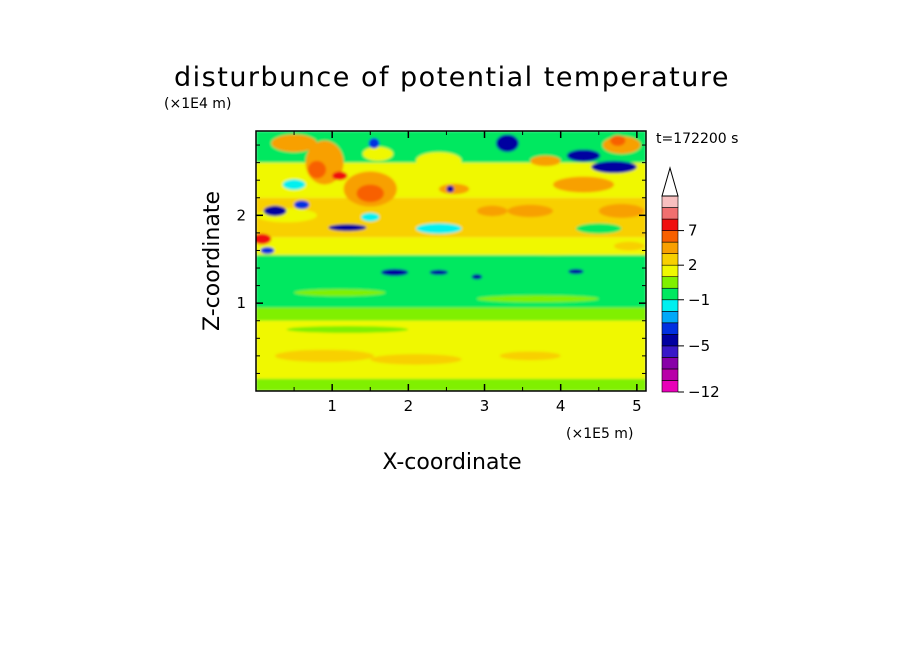  What do you see at coordinates (697, 139) in the screenshot?
I see `time-label: t=172200 s` at bounding box center [697, 139].